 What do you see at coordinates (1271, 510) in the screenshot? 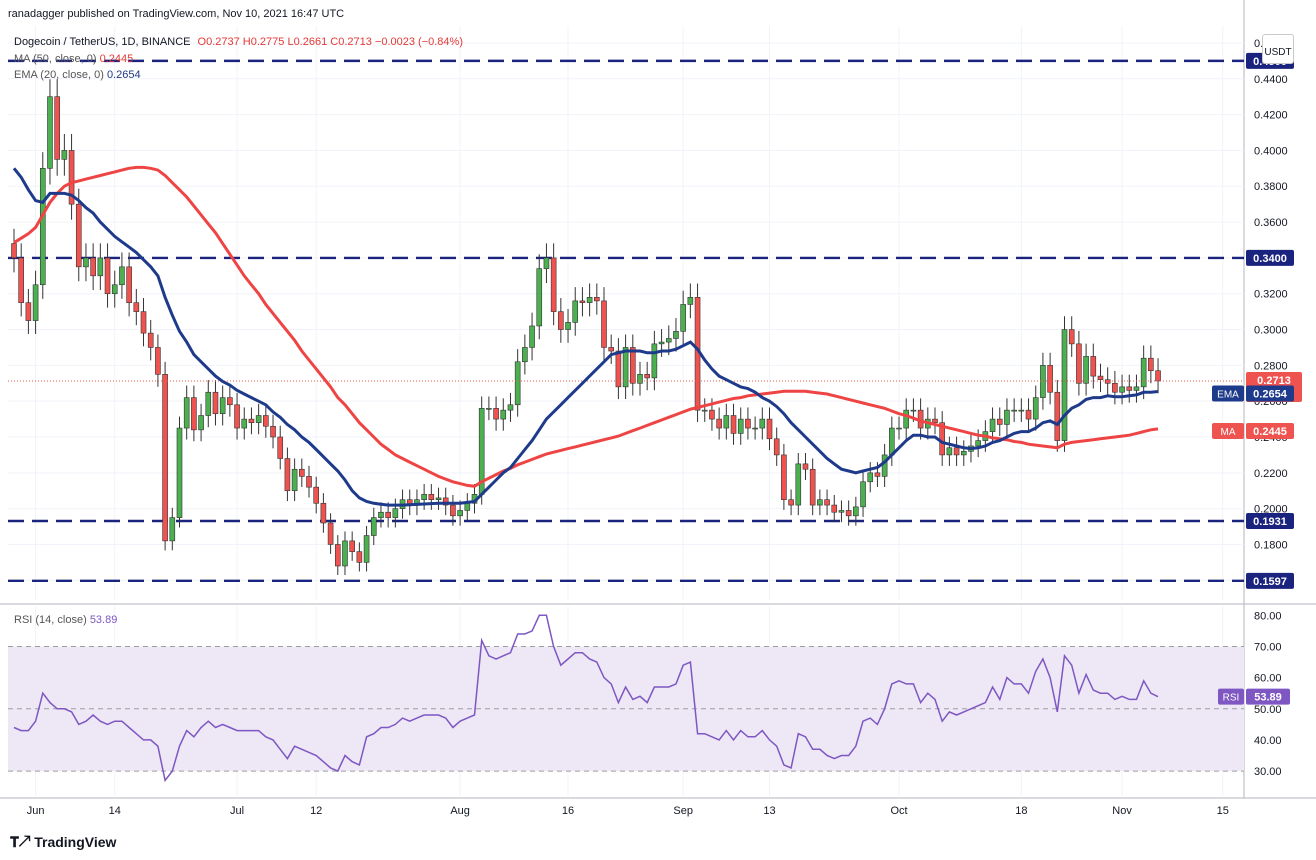
I see `price-tick-label: 0.2000` at bounding box center [1271, 510].